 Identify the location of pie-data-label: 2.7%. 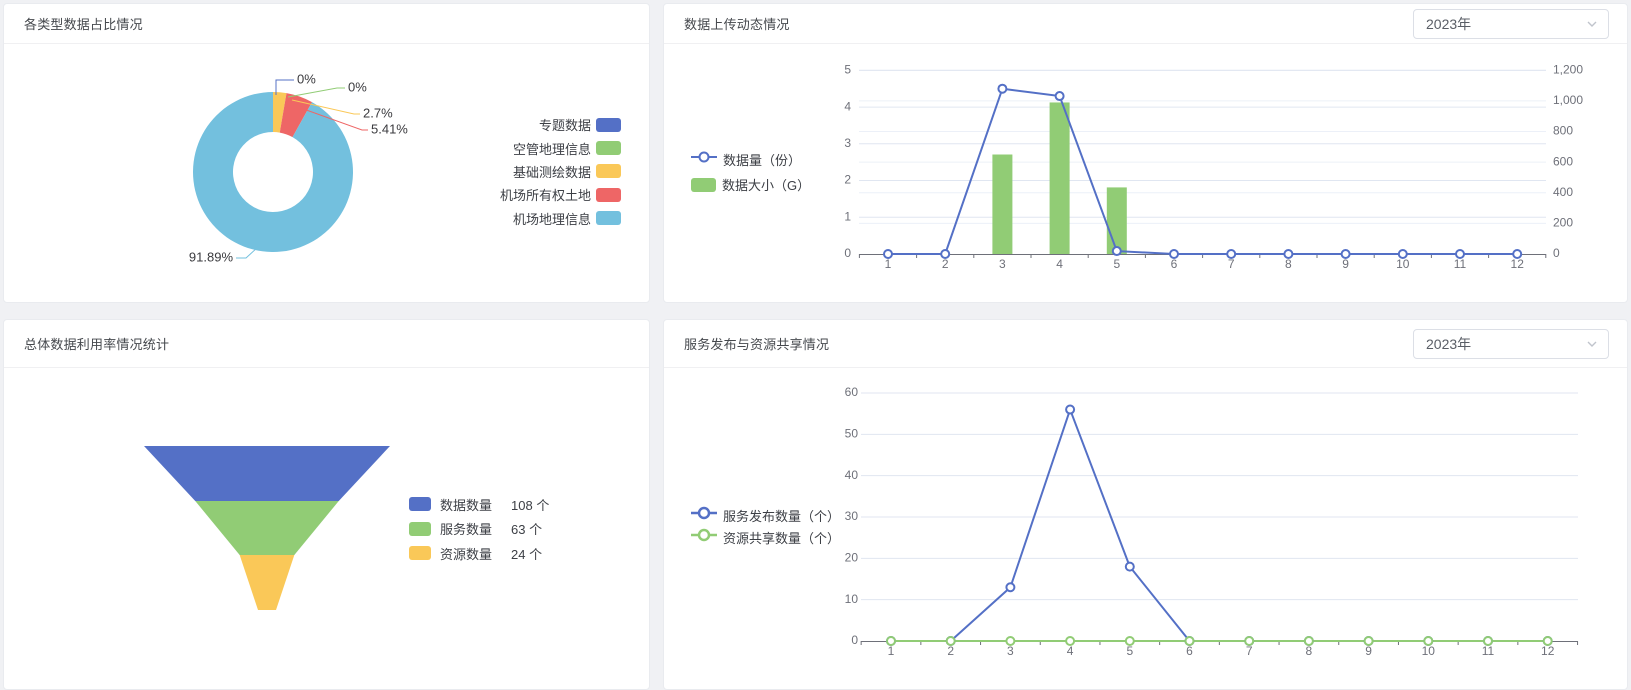
(378, 112).